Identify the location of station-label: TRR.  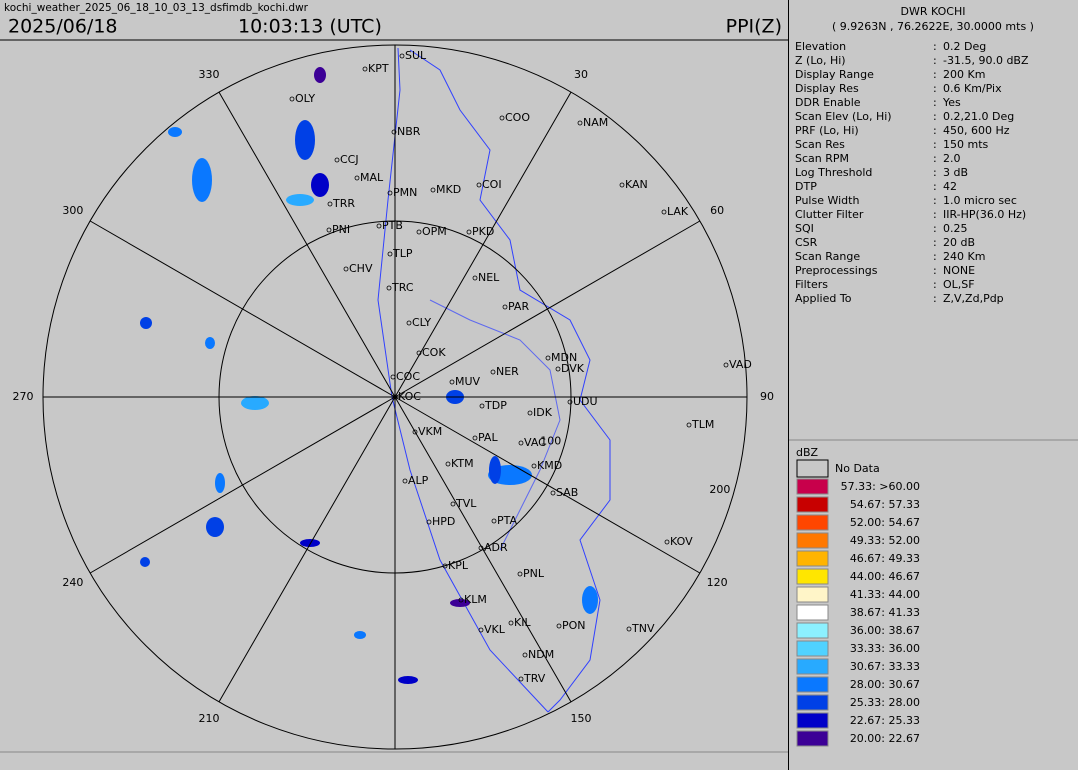
(343, 203).